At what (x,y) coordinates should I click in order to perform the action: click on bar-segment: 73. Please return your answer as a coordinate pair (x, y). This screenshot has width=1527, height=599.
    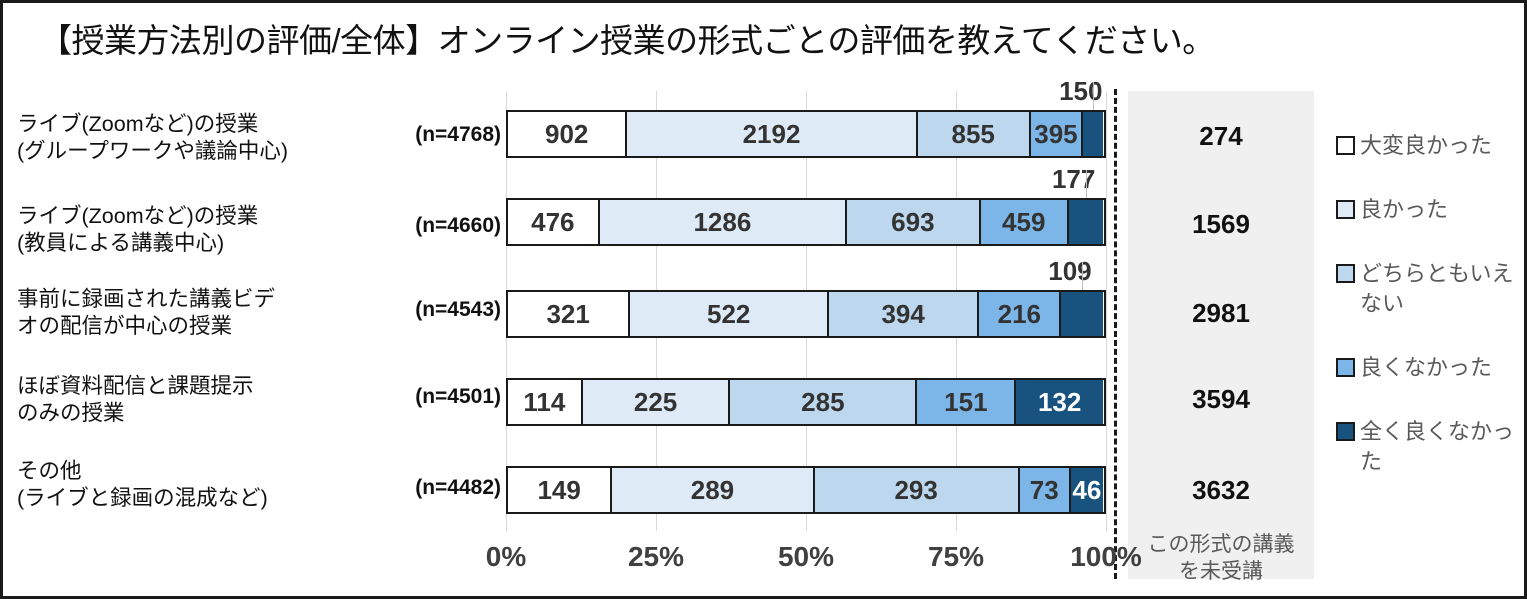
    Looking at the image, I should click on (1045, 490).